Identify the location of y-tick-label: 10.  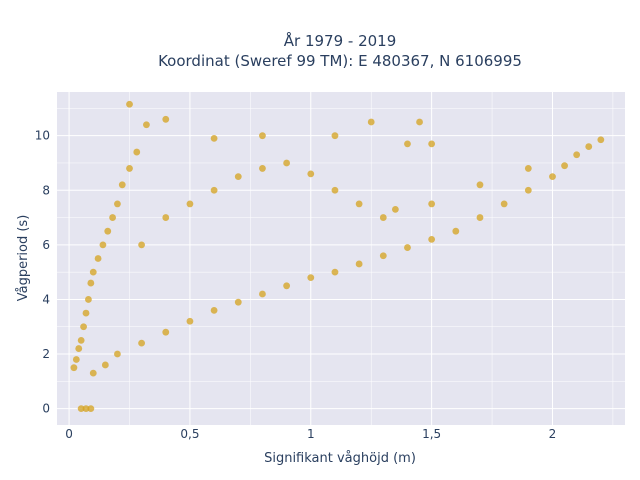
(42, 136).